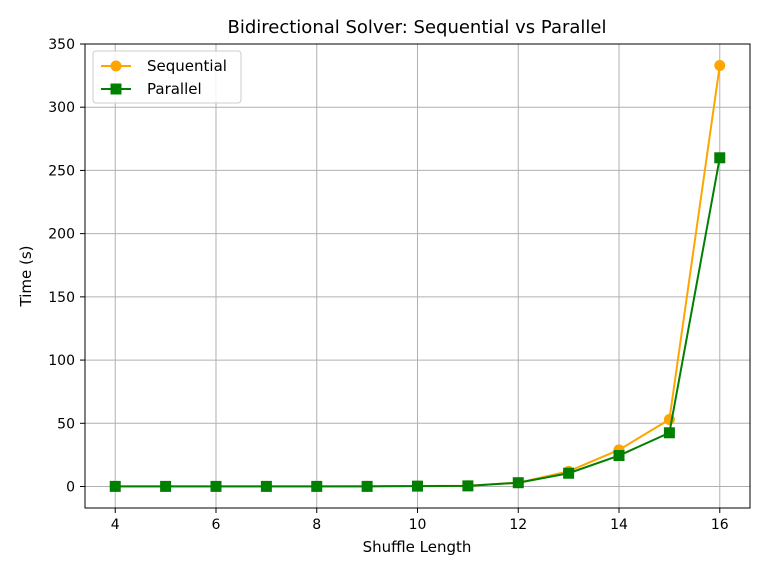  Describe the element at coordinates (116, 66) in the screenshot. I see `legend-marker-sequential` at that location.